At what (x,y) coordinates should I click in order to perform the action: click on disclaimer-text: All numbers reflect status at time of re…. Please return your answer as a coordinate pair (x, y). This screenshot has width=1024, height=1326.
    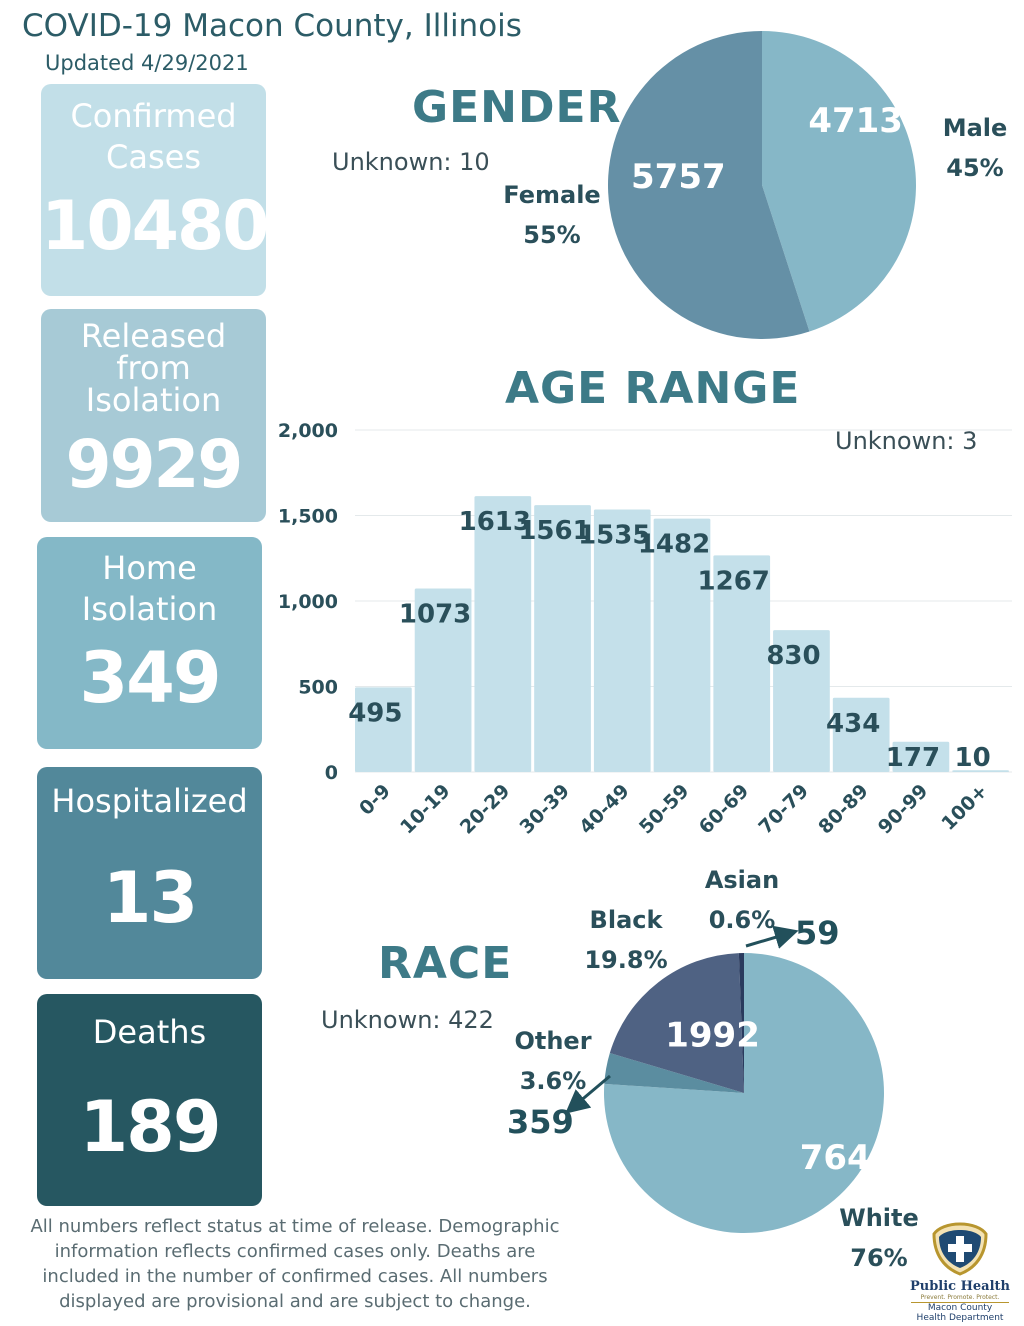
    Looking at the image, I should click on (295, 1264).